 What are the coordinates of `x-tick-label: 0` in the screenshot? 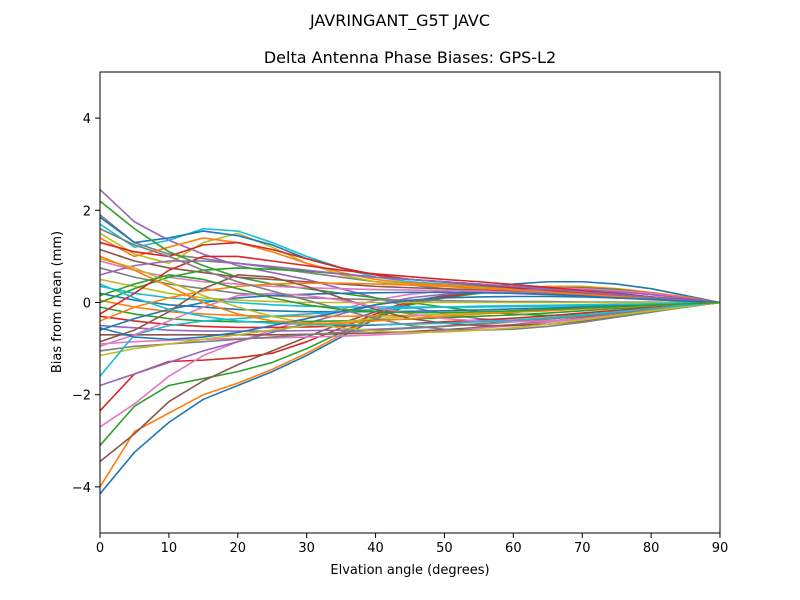 It's located at (100, 548).